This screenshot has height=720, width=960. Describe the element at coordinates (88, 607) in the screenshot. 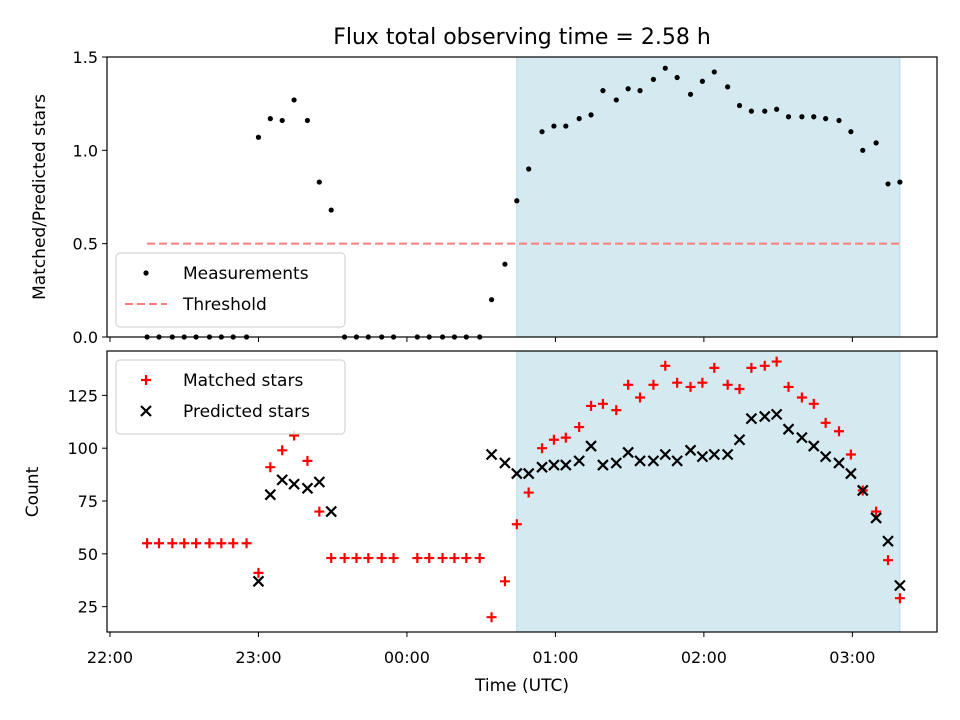

I see `bottom-panel-y-tick-label: 25` at that location.